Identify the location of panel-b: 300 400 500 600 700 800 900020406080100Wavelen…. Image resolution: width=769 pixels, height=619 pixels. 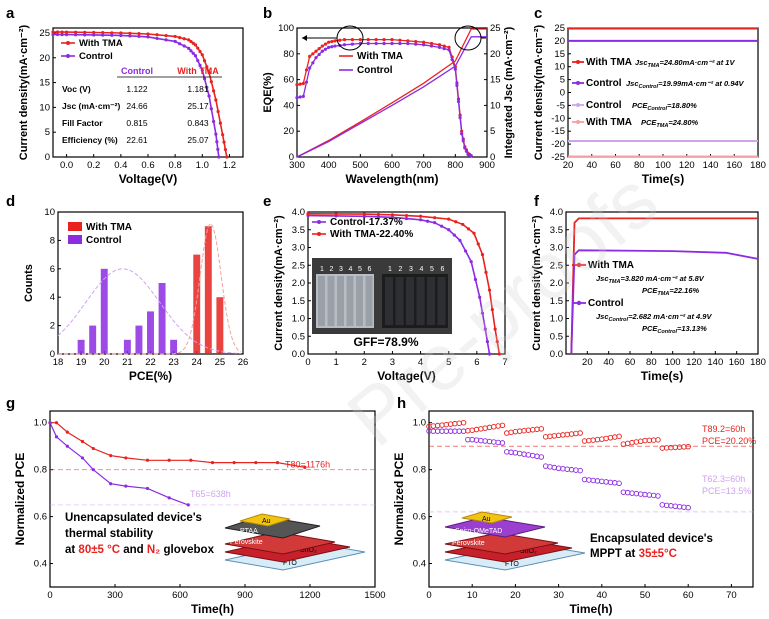
(388, 95).